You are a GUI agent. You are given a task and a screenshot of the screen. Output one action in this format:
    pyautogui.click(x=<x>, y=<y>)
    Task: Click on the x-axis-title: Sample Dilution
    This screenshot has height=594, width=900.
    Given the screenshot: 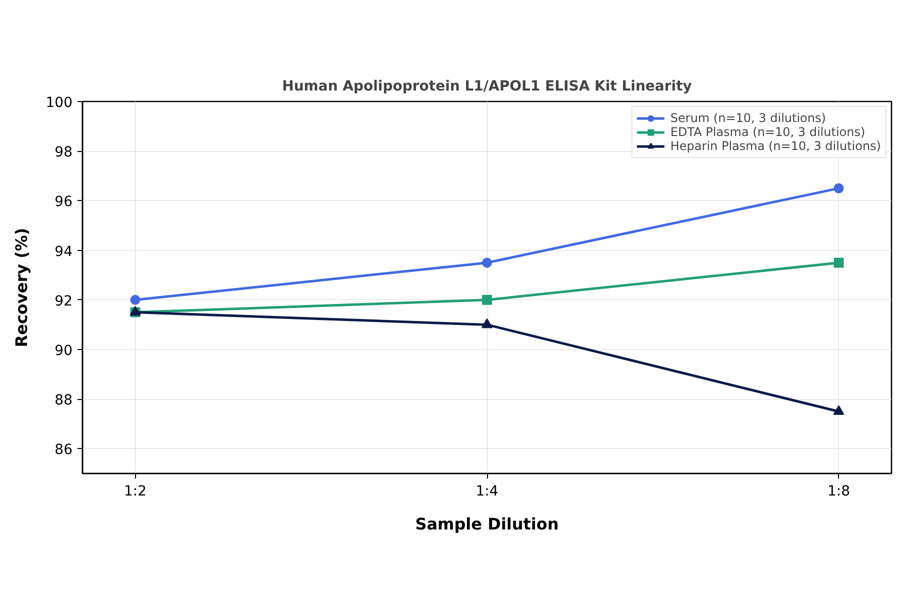 What is the action you would take?
    pyautogui.click(x=487, y=524)
    